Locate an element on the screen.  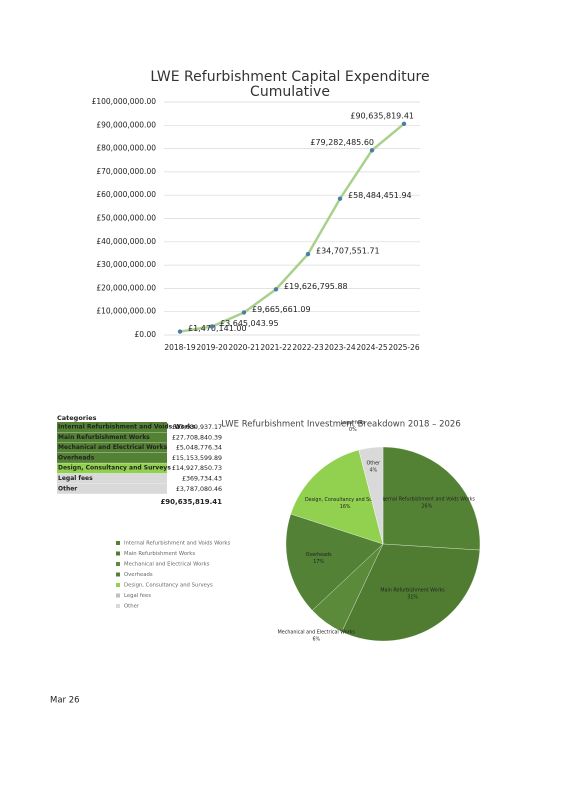
x-tick-label: 2018-19 is located at coordinates (180, 347).